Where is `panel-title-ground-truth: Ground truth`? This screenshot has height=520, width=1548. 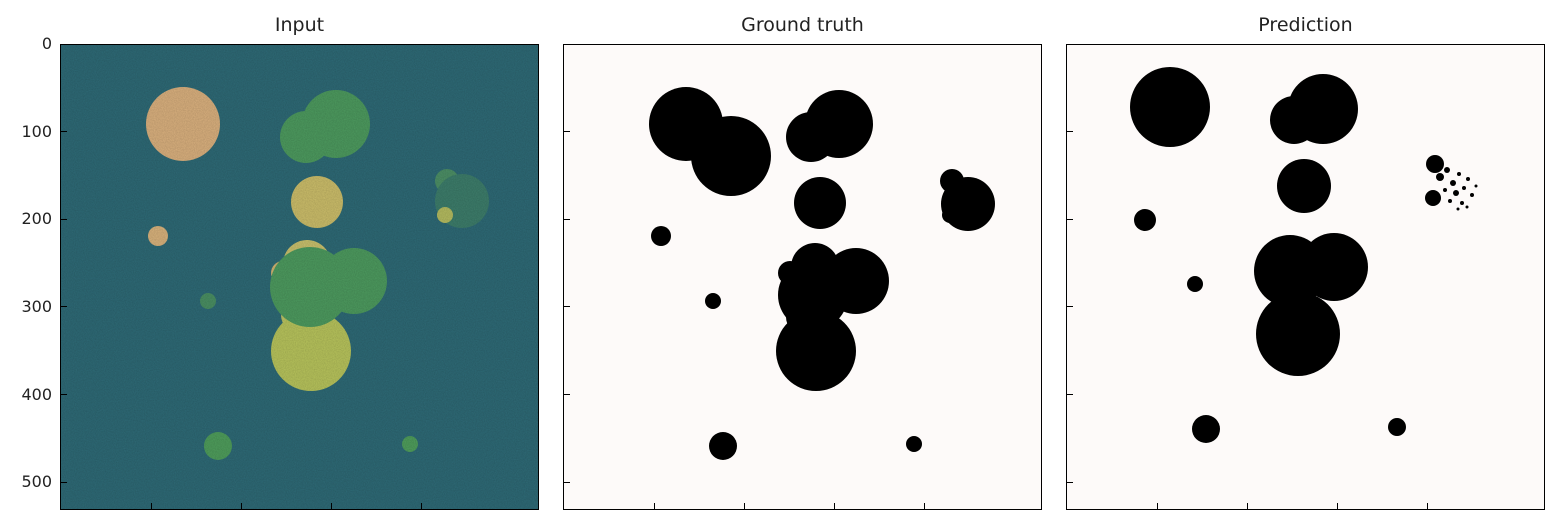
panel-title-ground-truth: Ground truth is located at coordinates (802, 25).